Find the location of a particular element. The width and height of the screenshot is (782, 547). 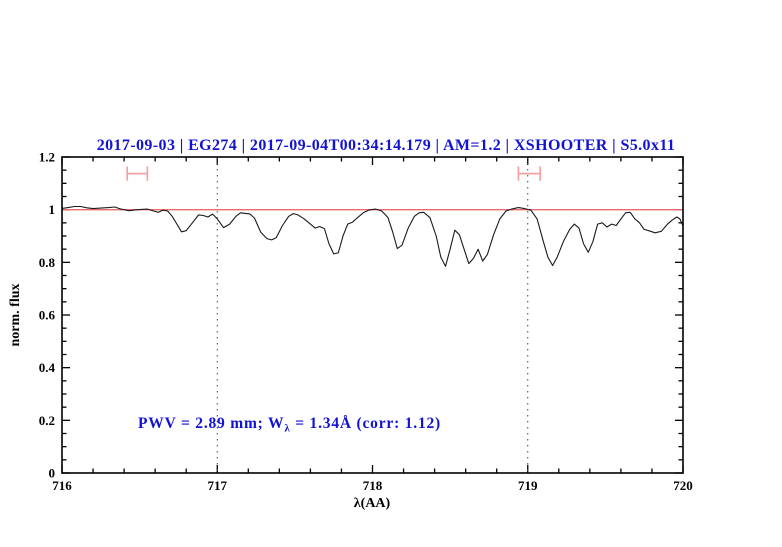

x-tick-label: 719 is located at coordinates (528, 485).